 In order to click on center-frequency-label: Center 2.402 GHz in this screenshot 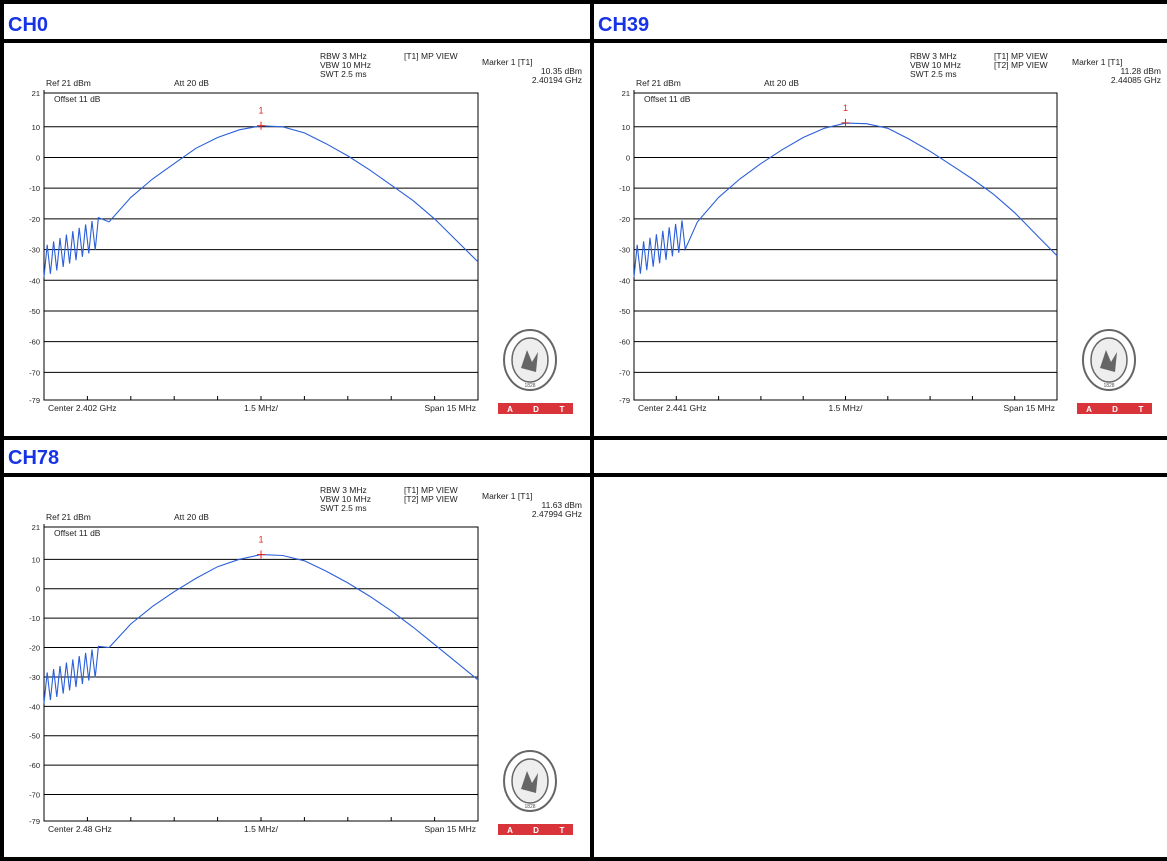, I will do `click(82, 408)`.